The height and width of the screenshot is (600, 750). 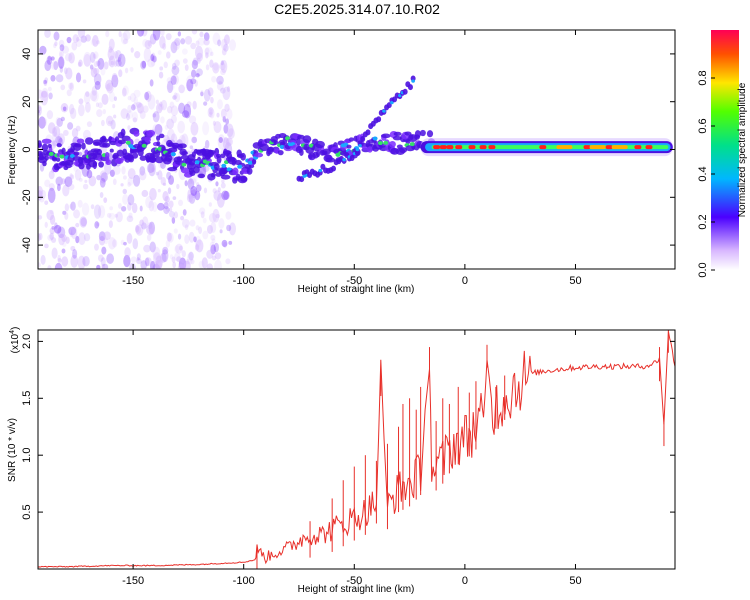 What do you see at coordinates (27, 398) in the screenshot?
I see `snr-y-tick-label: 1.5` at bounding box center [27, 398].